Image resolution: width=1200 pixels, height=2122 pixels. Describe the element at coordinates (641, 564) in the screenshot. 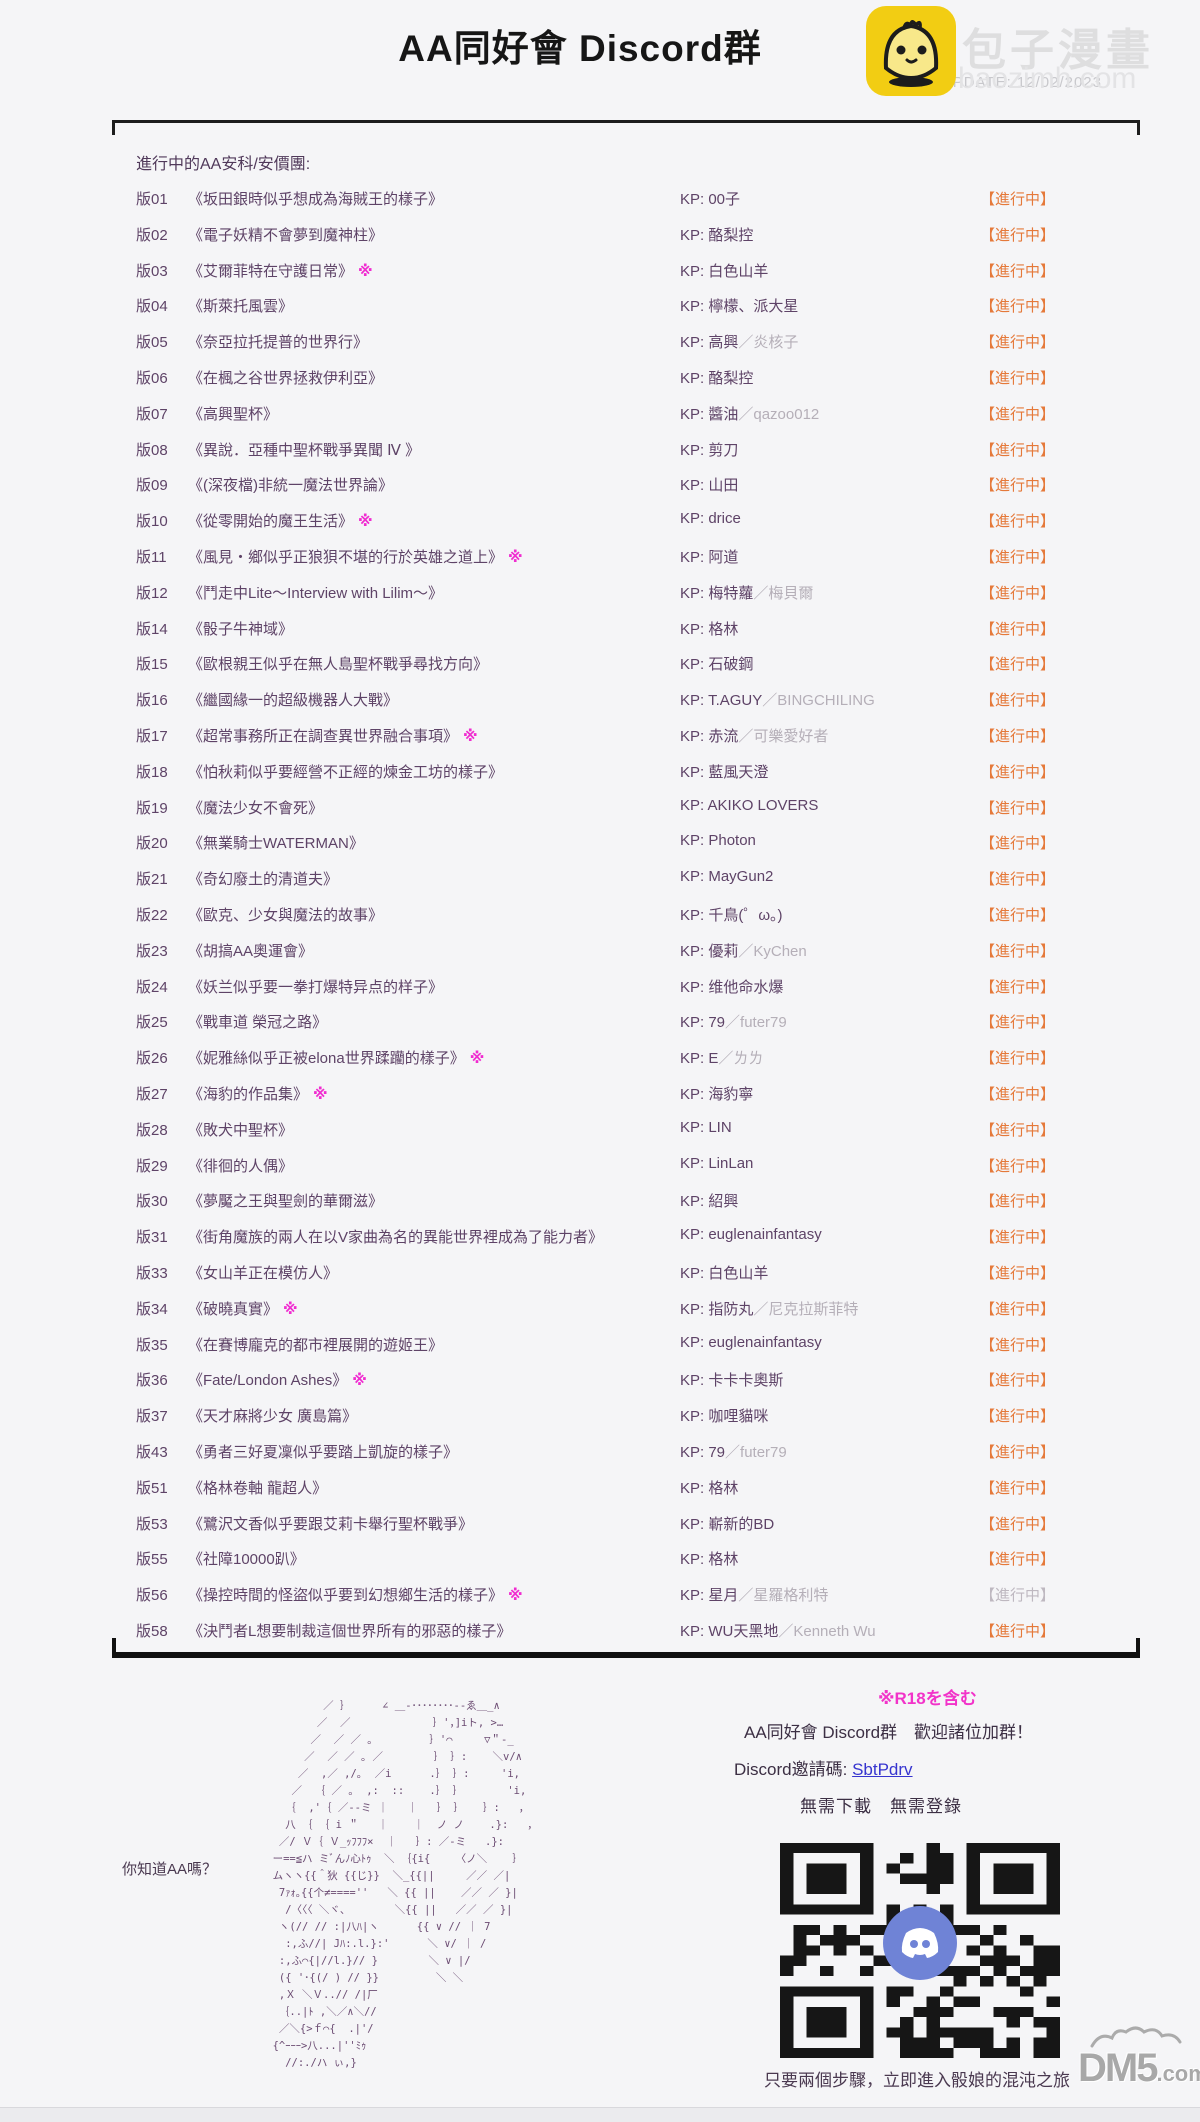

I see `table-row: 版11 《風見・鄉似乎正狼狽不堪的行於英雄之道上》 ※ KP: 阿道 【進行中】` at that location.